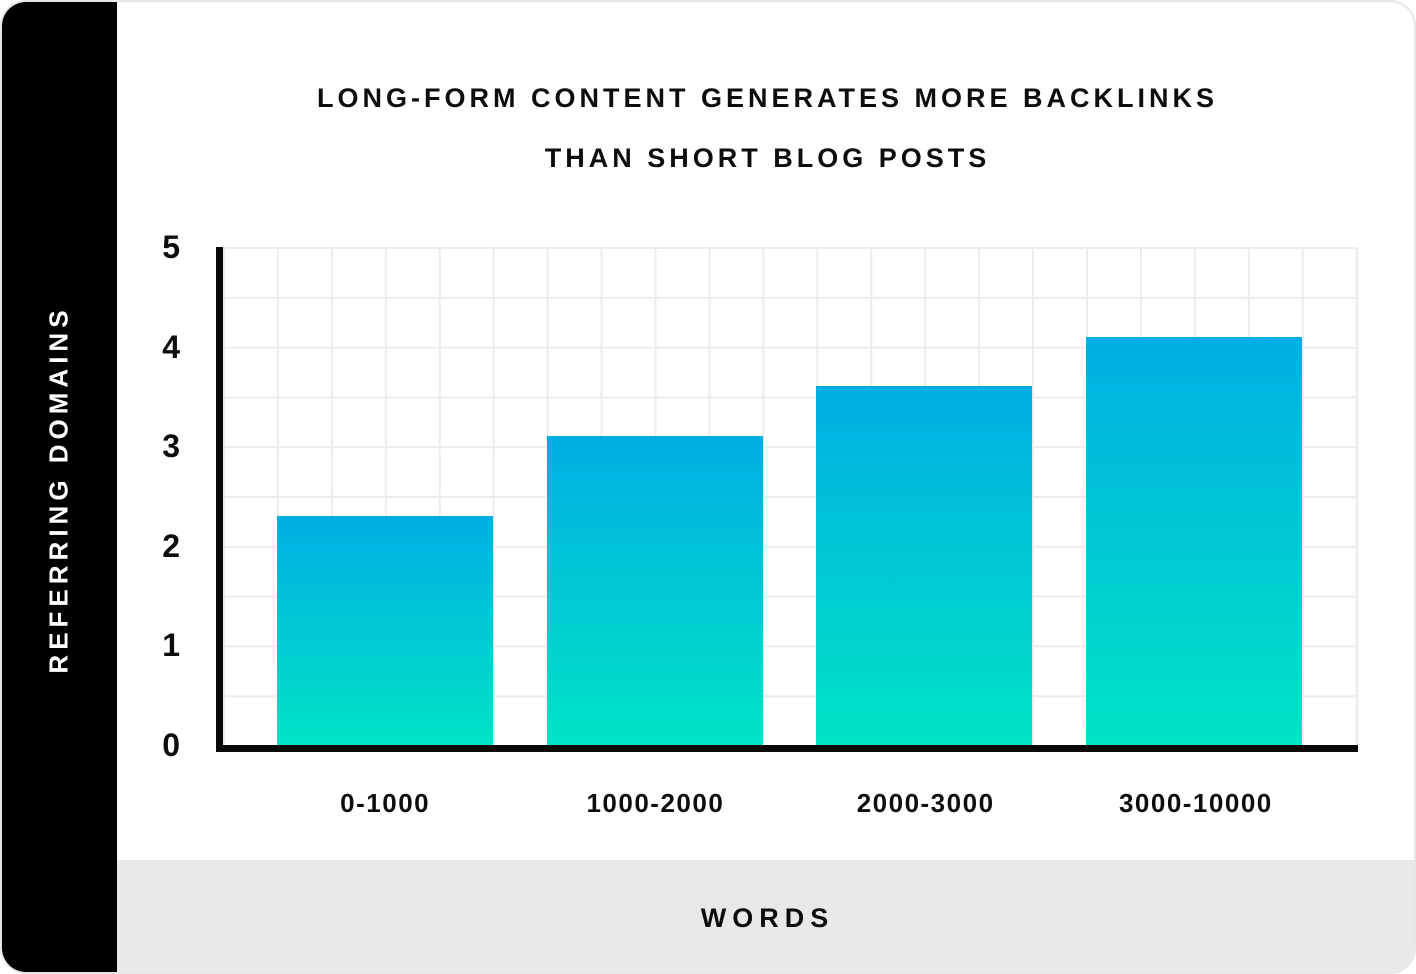 The width and height of the screenshot is (1416, 974). I want to click on y-tick-0: 0, so click(171, 745).